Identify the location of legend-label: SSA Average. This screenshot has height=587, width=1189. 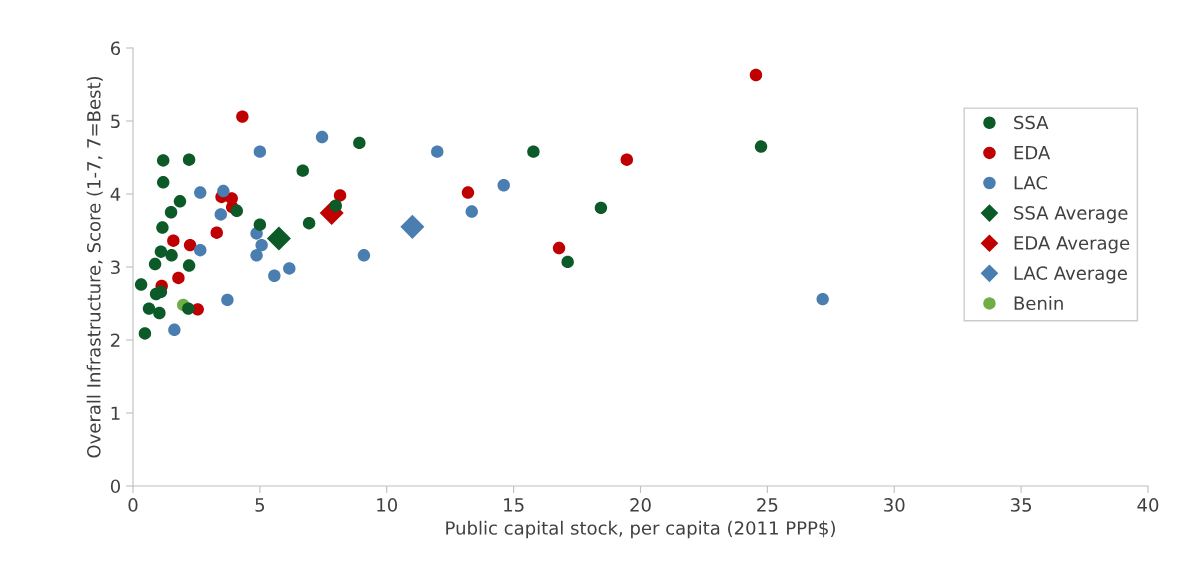
(1071, 215).